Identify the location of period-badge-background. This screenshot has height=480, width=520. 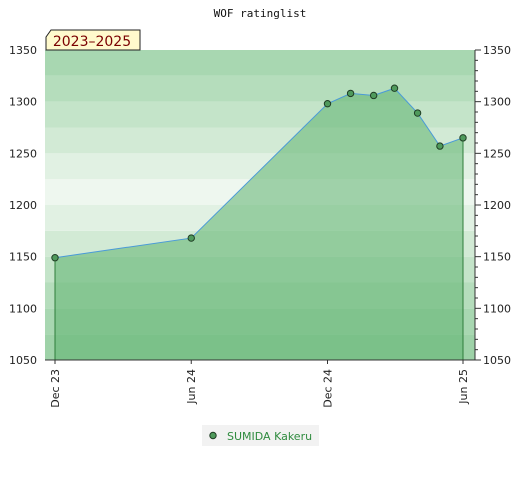
(93, 40).